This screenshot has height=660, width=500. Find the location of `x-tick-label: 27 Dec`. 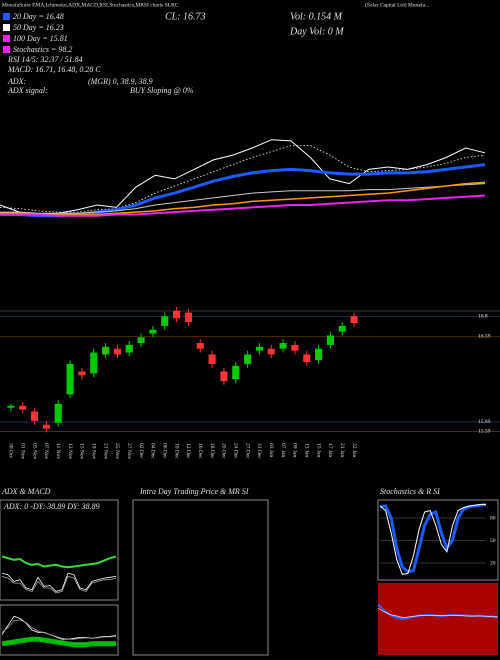

x-tick-label: 27 Dec is located at coordinates (247, 451).